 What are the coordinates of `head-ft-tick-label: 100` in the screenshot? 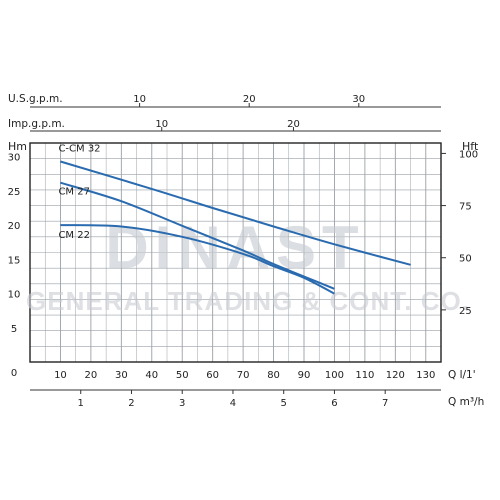 It's located at (468, 154).